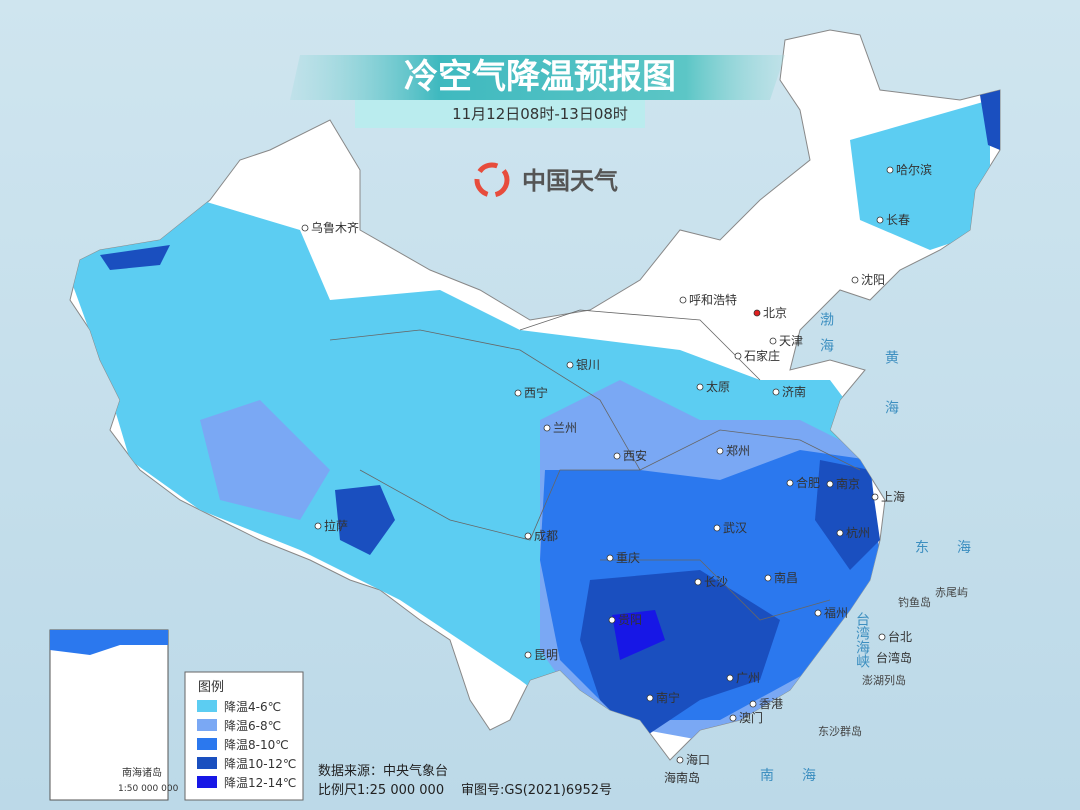  Describe the element at coordinates (791, 341) in the screenshot. I see `city-label: 天津` at that location.